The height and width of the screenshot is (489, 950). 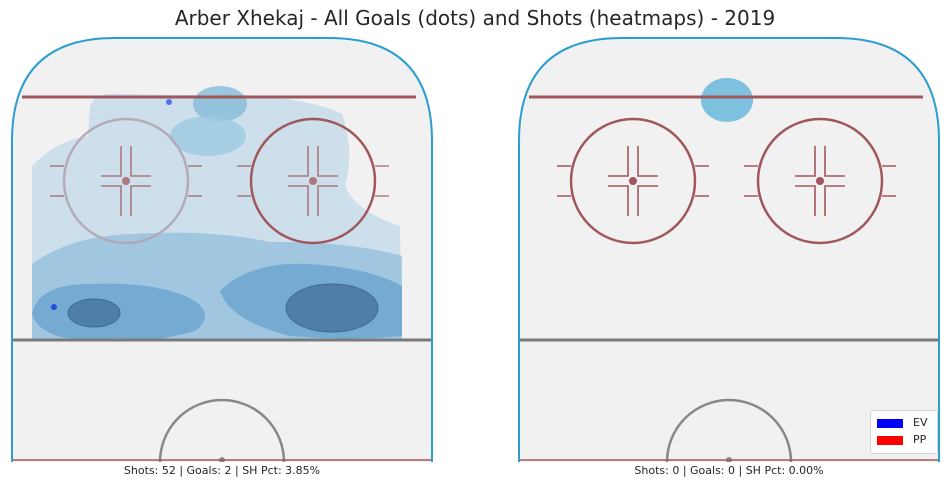 I want to click on heatmap-hot-right, so click(x=332, y=308).